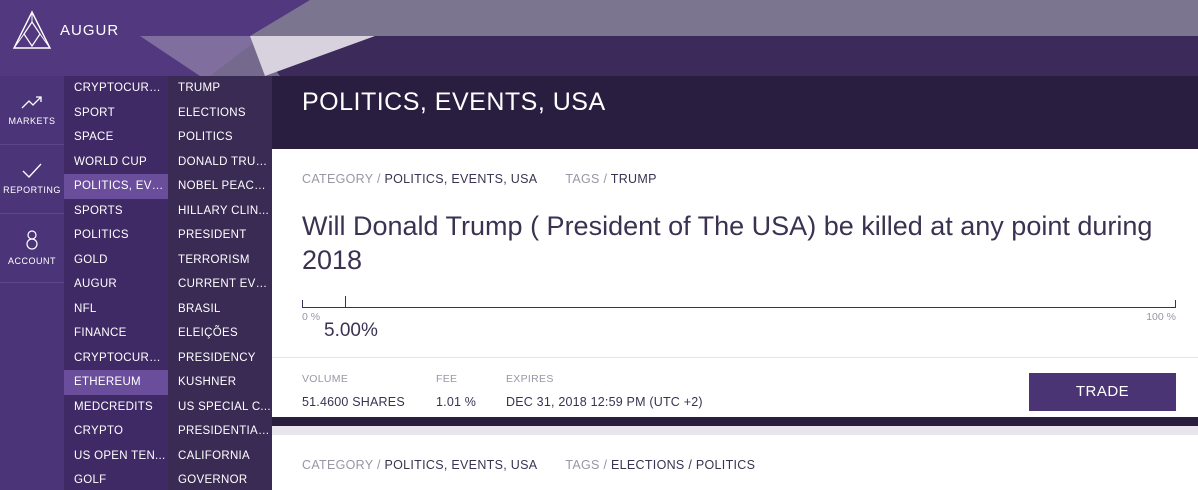 The image size is (1198, 490). I want to click on probability-value: 5.00%, so click(351, 330).